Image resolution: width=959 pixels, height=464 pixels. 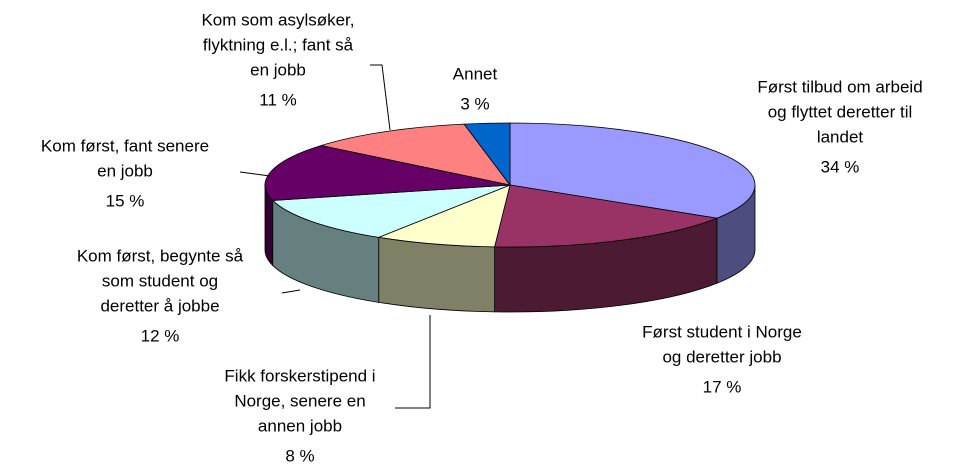 What do you see at coordinates (159, 305) in the screenshot?
I see `slice-label: deretter å jobbe` at bounding box center [159, 305].